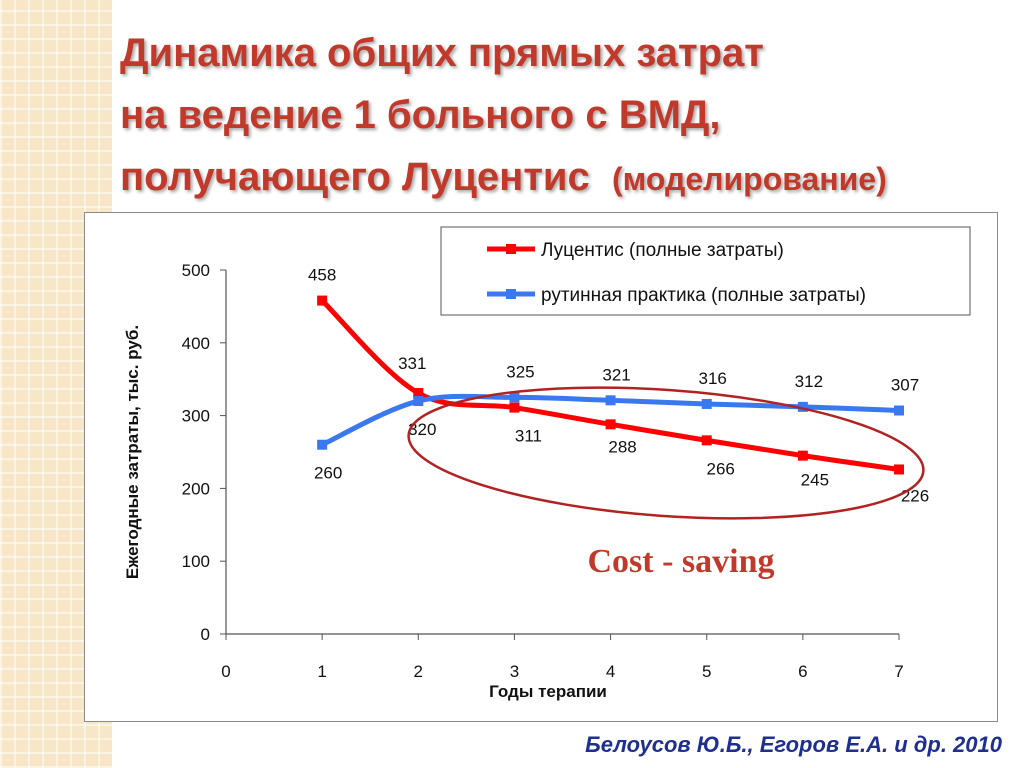 This screenshot has height=768, width=1024. What do you see at coordinates (328, 473) in the screenshot?
I see `data-label-routine: 260` at bounding box center [328, 473].